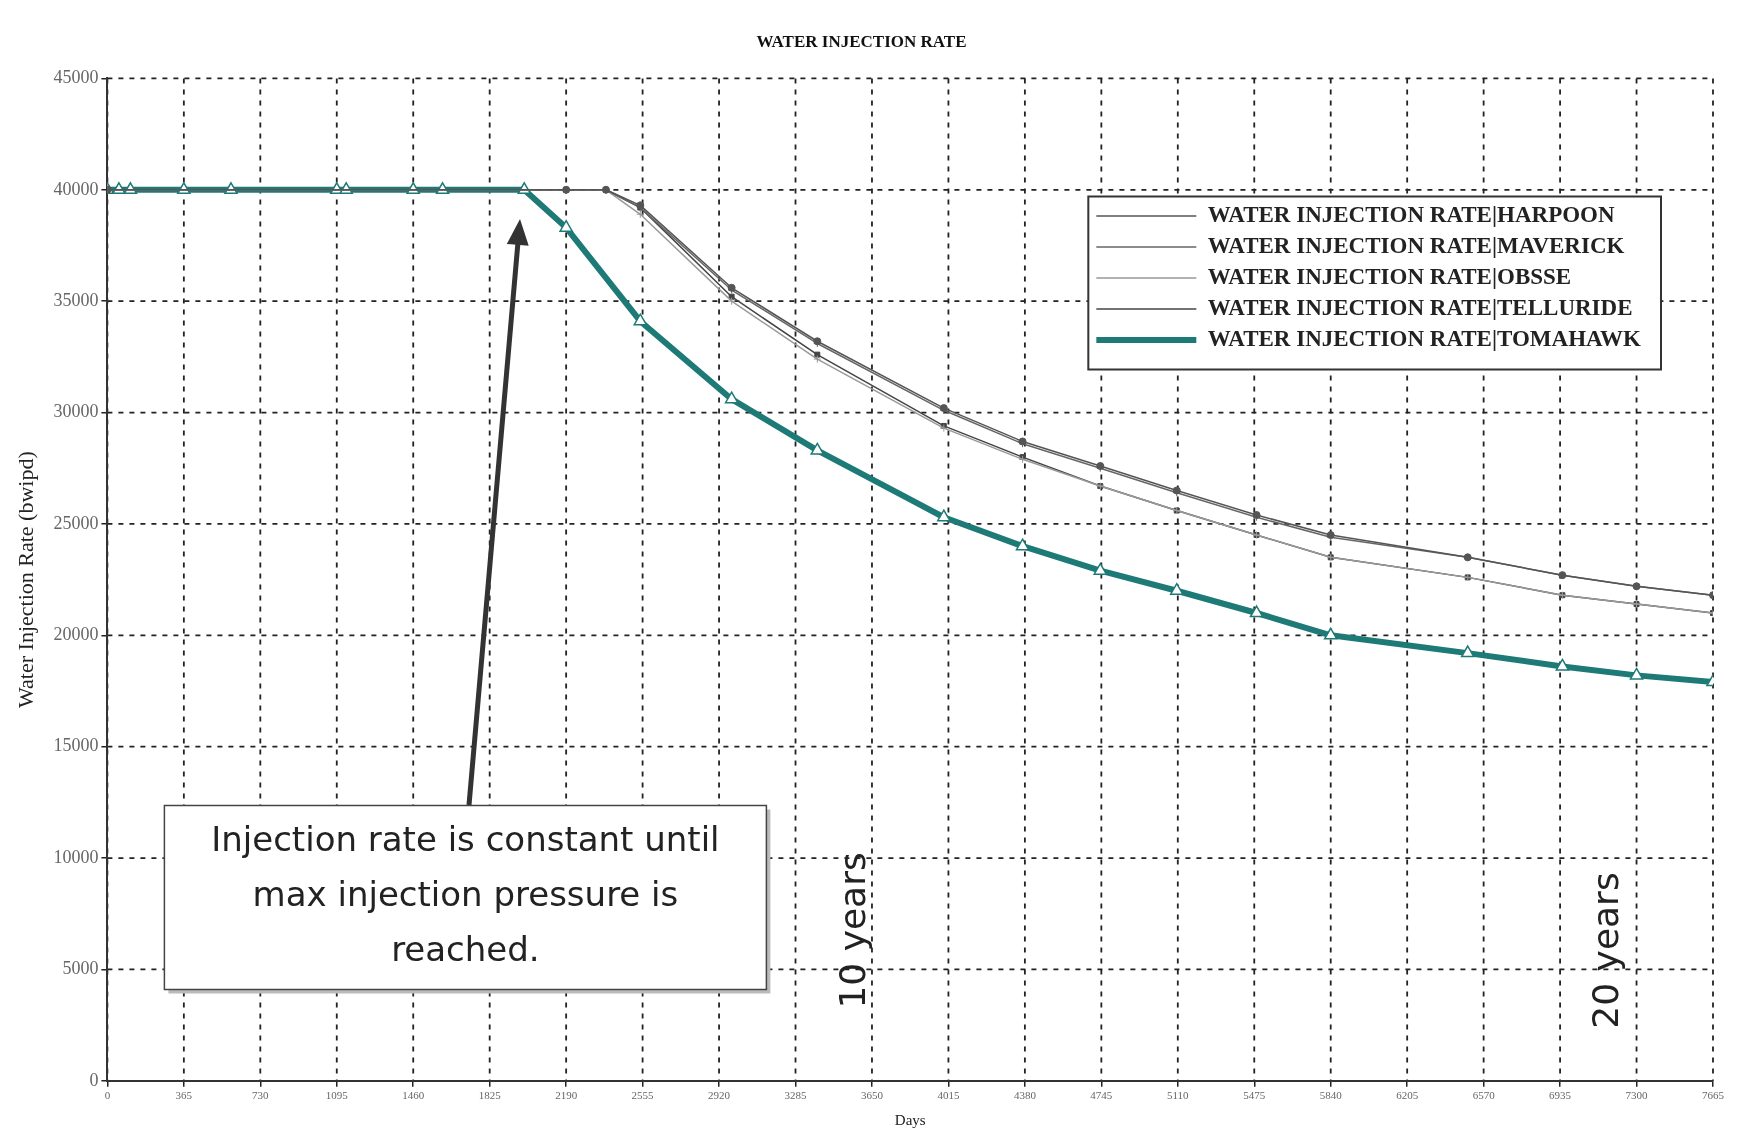 The image size is (1743, 1134). I want to click on x-tick-label: 2190, so click(566, 1095).